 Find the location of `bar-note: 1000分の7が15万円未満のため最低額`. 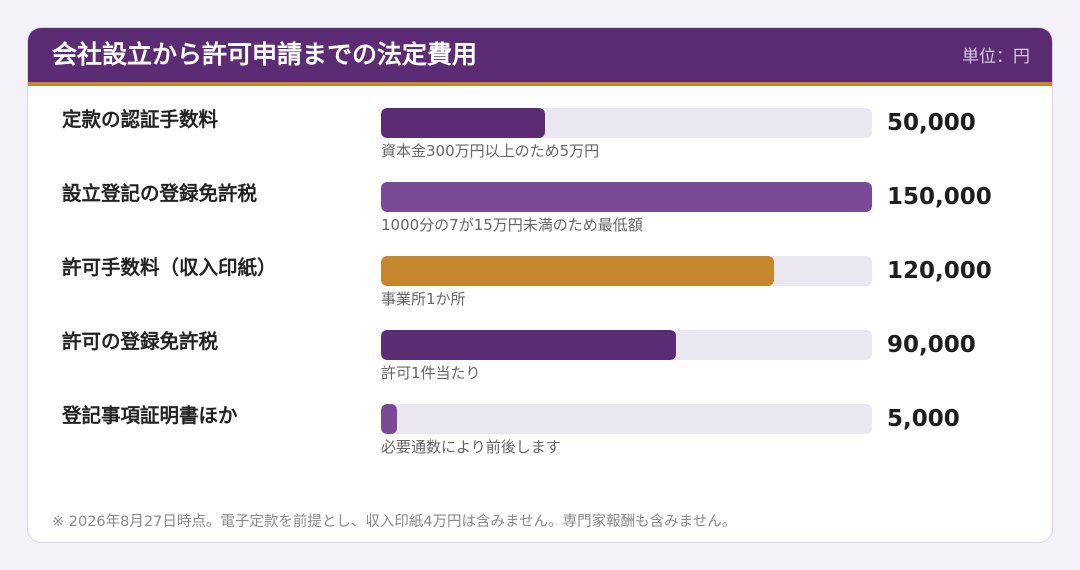

bar-note: 1000分の7が15万円未満のため最低額 is located at coordinates (512, 225).